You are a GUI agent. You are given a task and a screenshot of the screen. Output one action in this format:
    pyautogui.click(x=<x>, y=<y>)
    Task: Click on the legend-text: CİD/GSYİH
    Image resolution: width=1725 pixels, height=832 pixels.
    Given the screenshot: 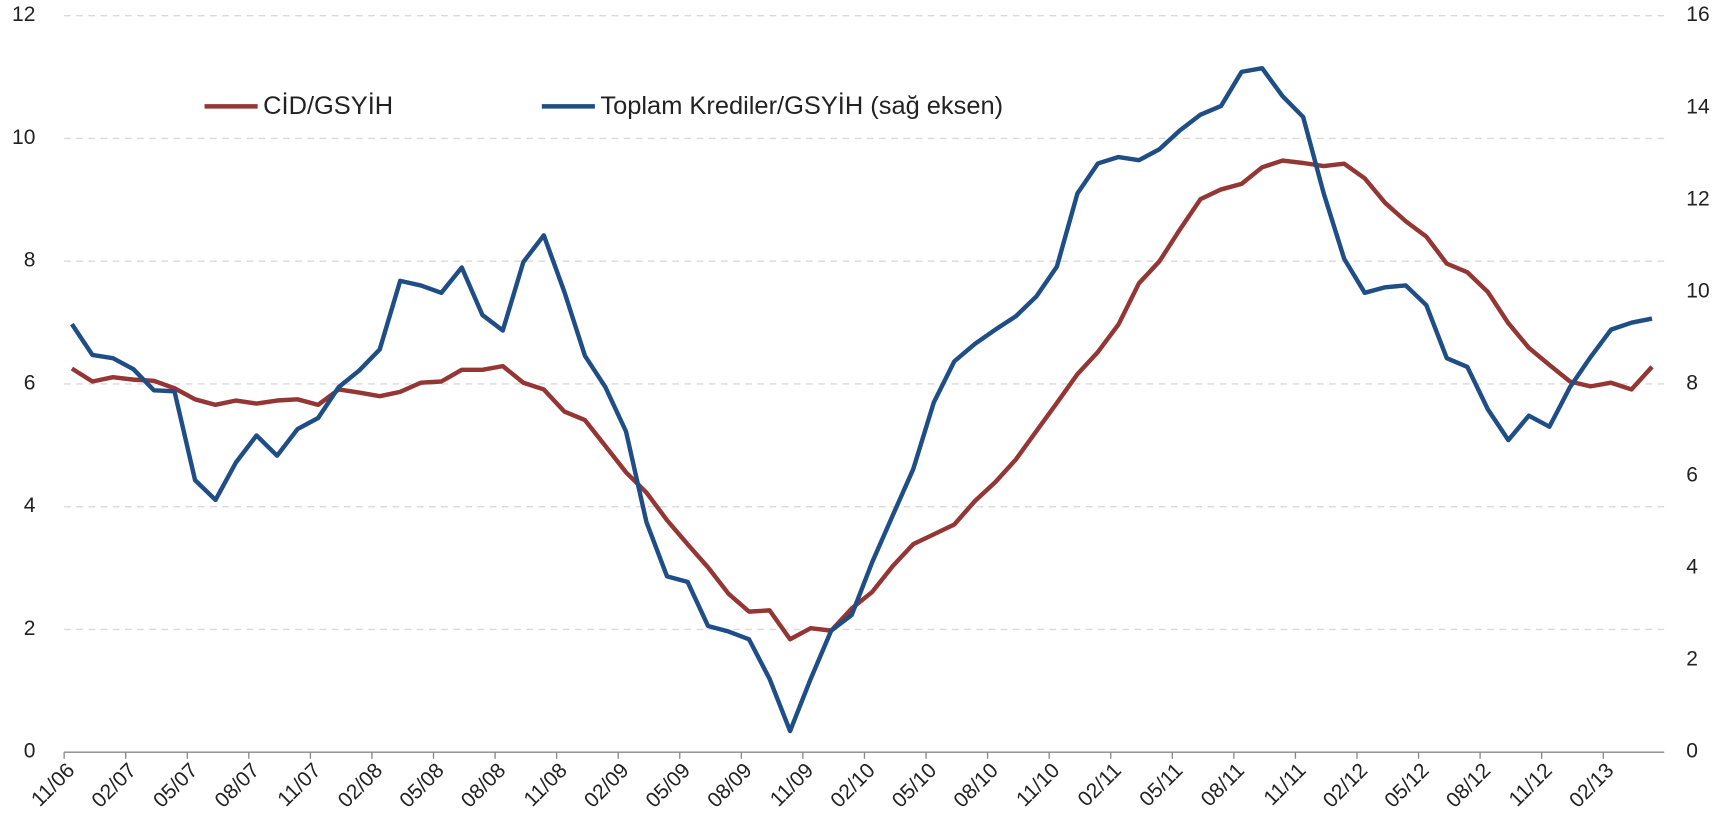 What is the action you would take?
    pyautogui.click(x=328, y=105)
    